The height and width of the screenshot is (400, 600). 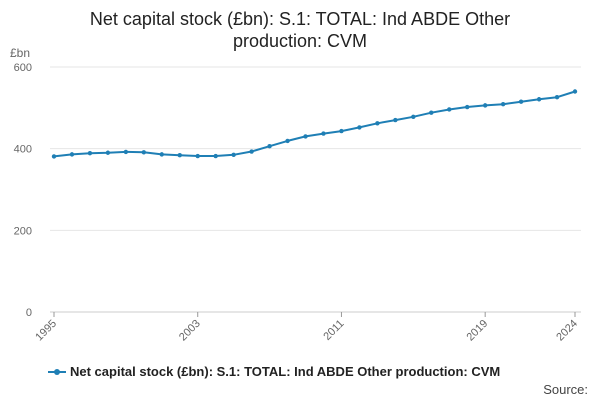 What do you see at coordinates (269, 146) in the screenshot?
I see `data-point-2007` at bounding box center [269, 146].